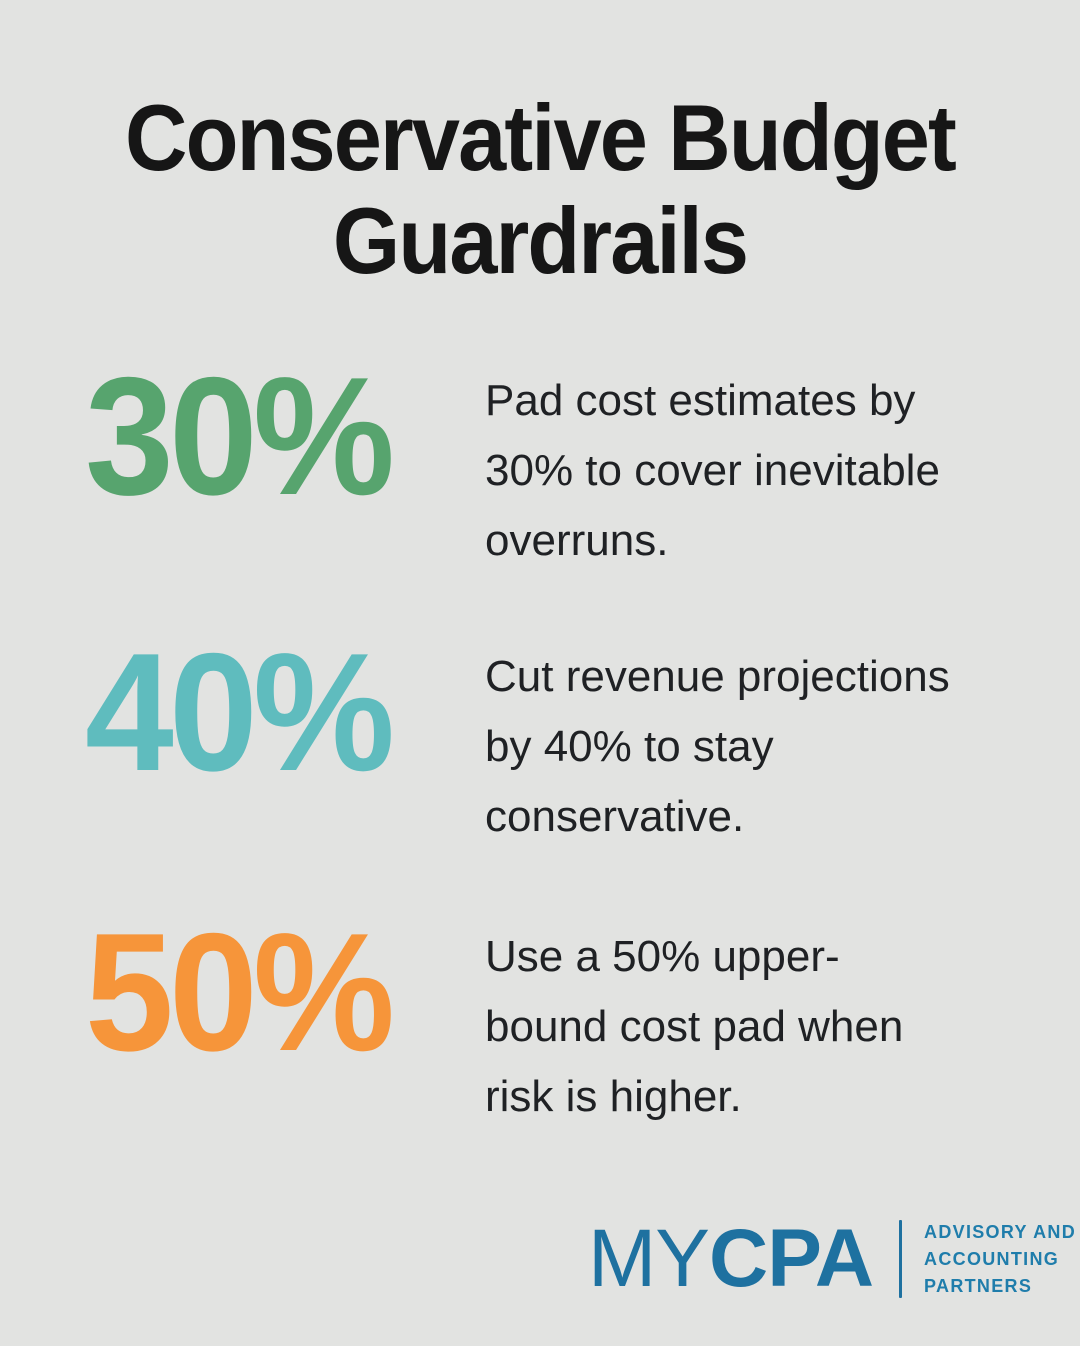  Describe the element at coordinates (901, 1259) in the screenshot. I see `logo-divider` at that location.